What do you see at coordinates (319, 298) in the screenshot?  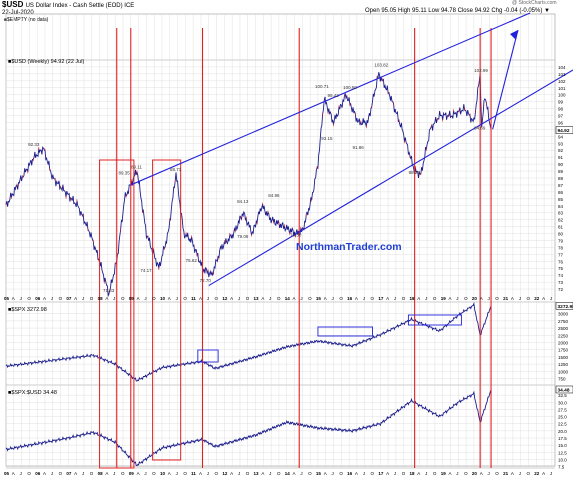 I see `x-tick-label: 15` at bounding box center [319, 298].